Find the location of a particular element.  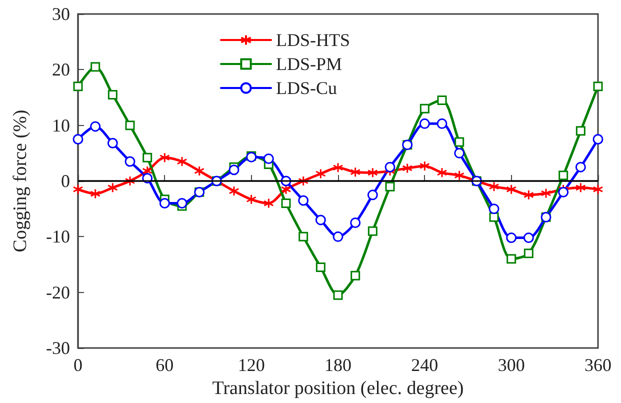

x-tick-label: 180 is located at coordinates (338, 365).